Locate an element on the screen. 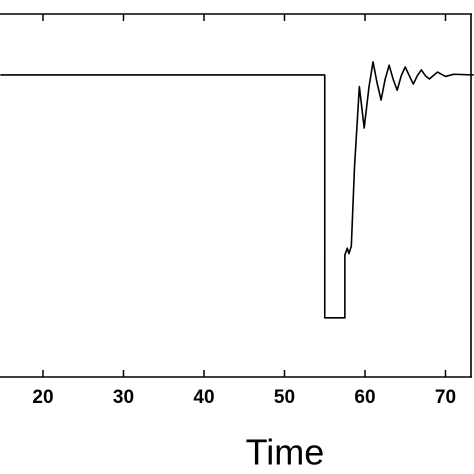  x-tick-label: 30 is located at coordinates (123, 397).